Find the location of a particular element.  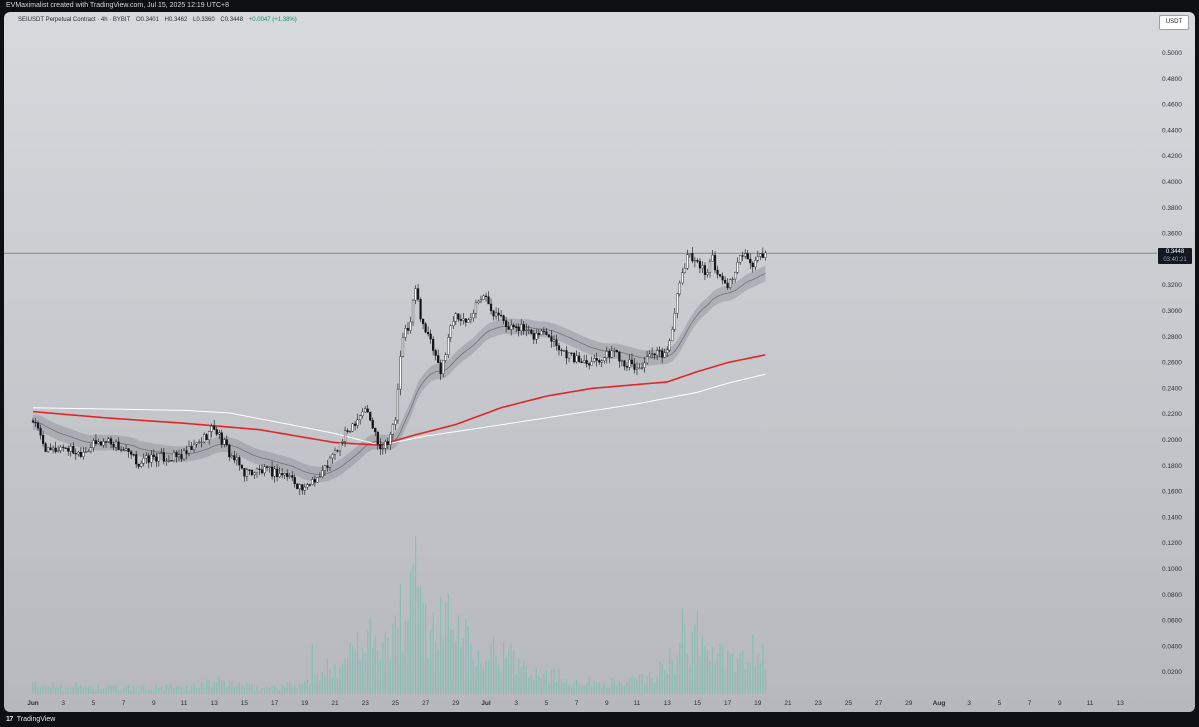

price-tick-label: 0.3000 is located at coordinates (1172, 311).